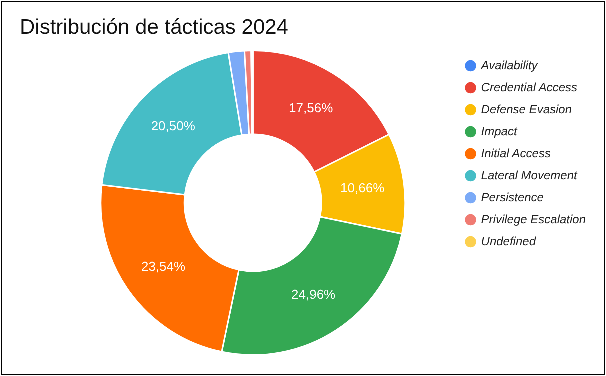 This screenshot has height=376, width=606. Describe the element at coordinates (529, 175) in the screenshot. I see `legend-label: Lateral Movement` at that location.